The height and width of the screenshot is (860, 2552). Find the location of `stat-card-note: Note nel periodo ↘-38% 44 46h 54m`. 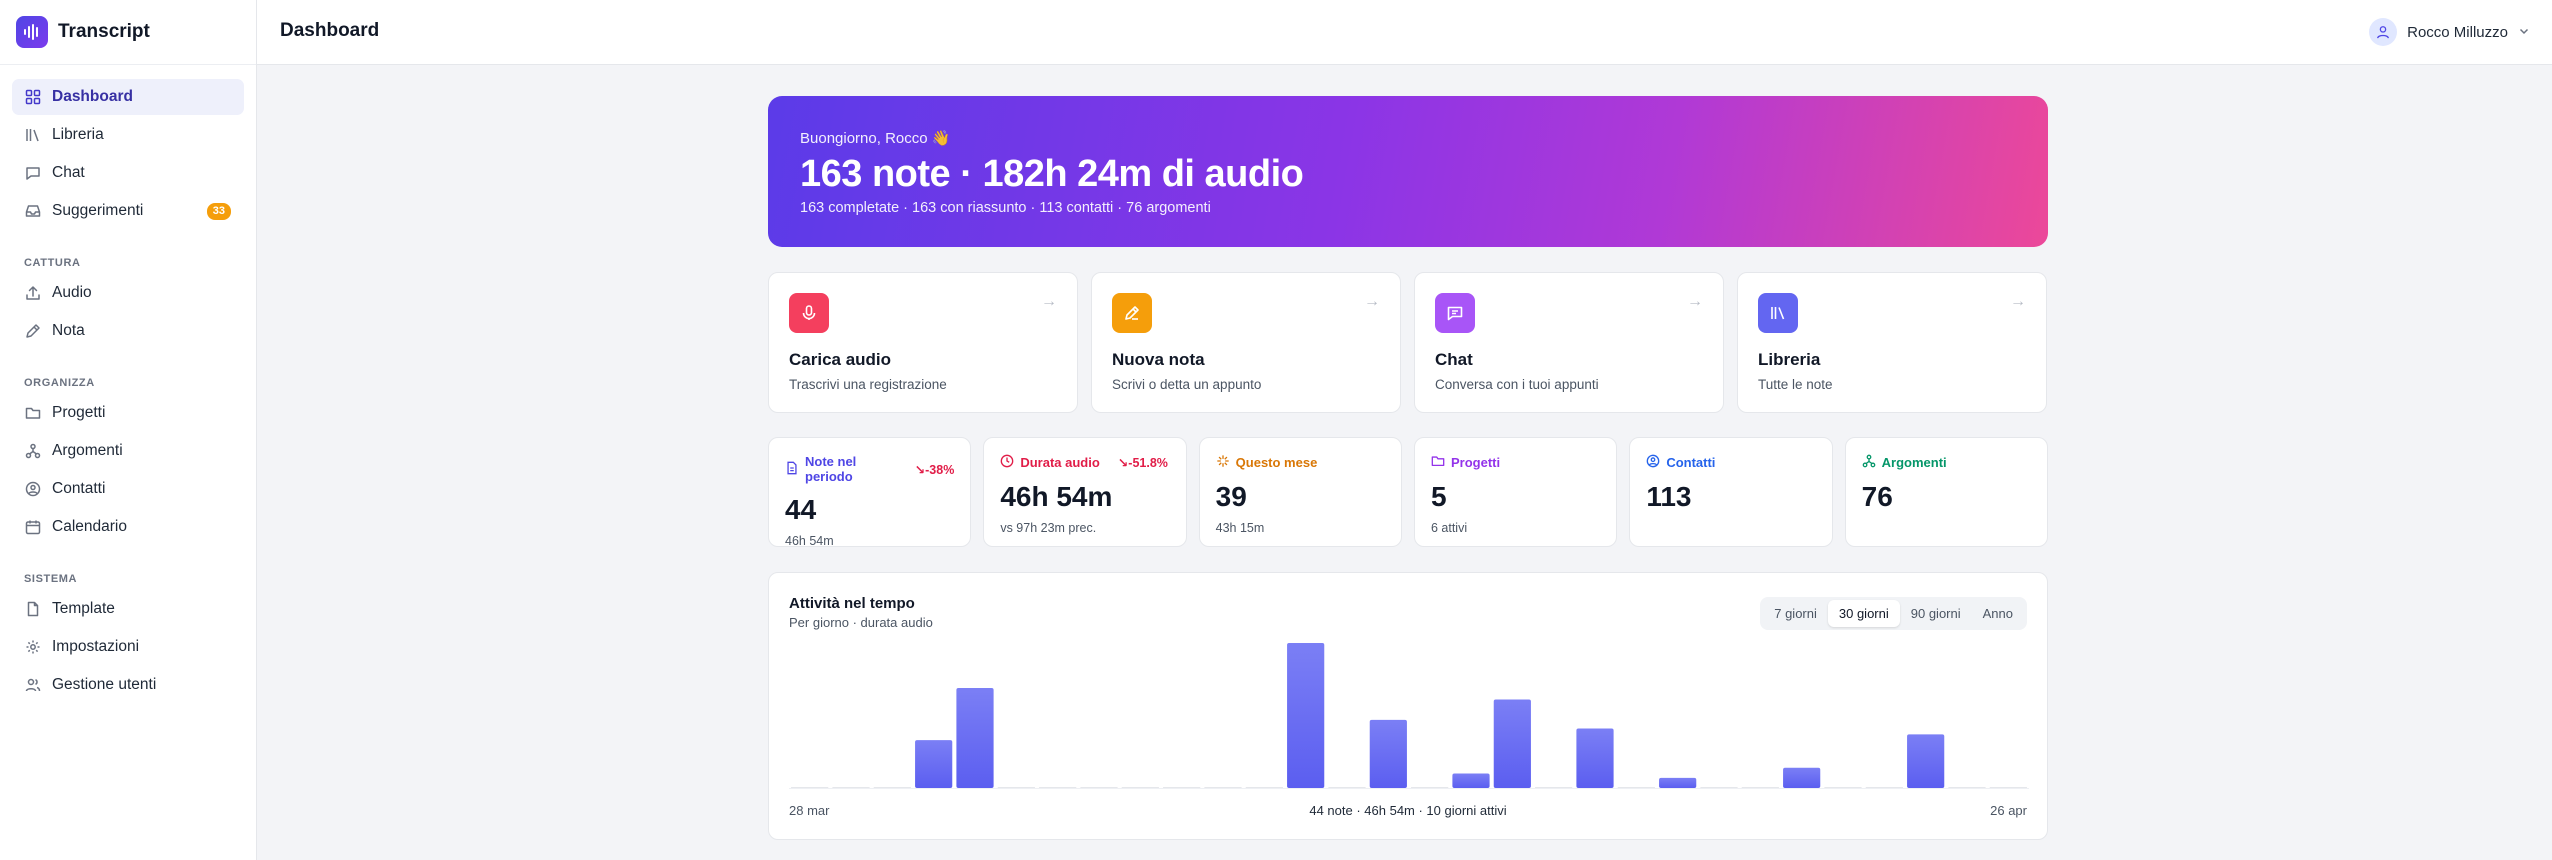

stat-card-note: Note nel periodo ↘-38% 44 46h 54m is located at coordinates (870, 492).